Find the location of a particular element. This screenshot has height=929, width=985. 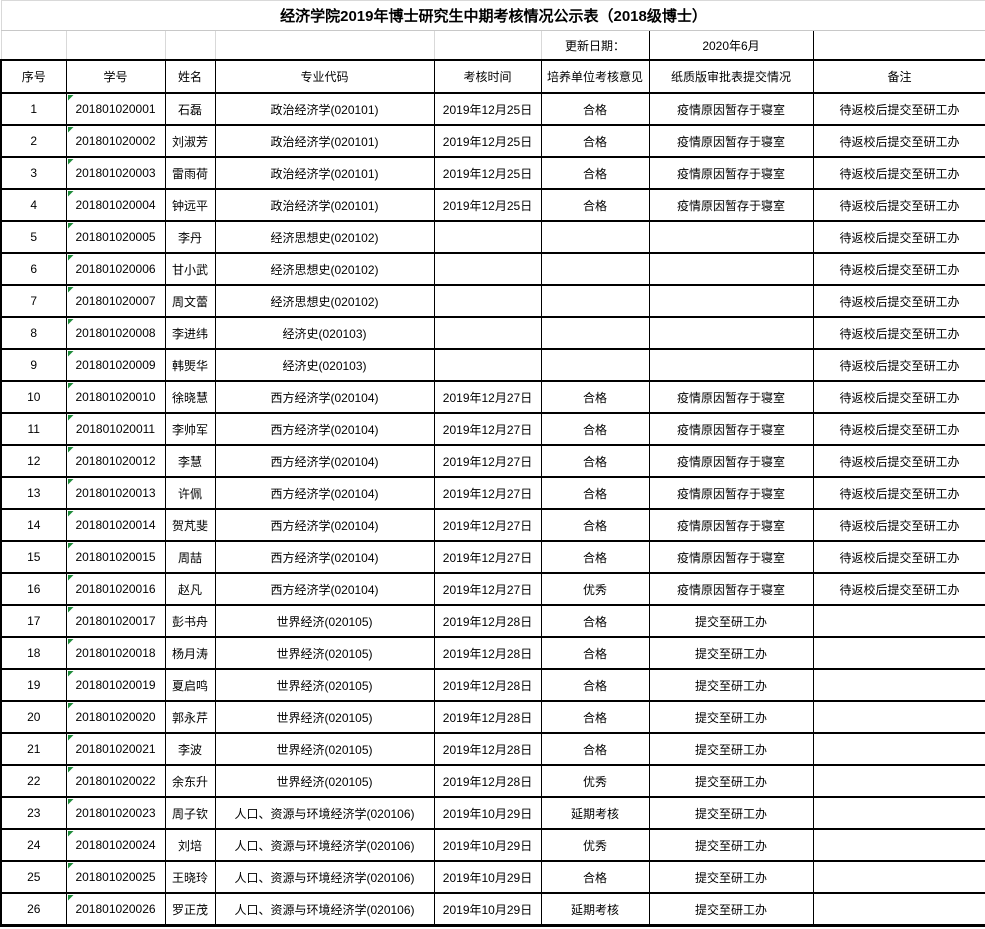

col-header-paper-status: 纸质版审批表提交情况 is located at coordinates (731, 76).